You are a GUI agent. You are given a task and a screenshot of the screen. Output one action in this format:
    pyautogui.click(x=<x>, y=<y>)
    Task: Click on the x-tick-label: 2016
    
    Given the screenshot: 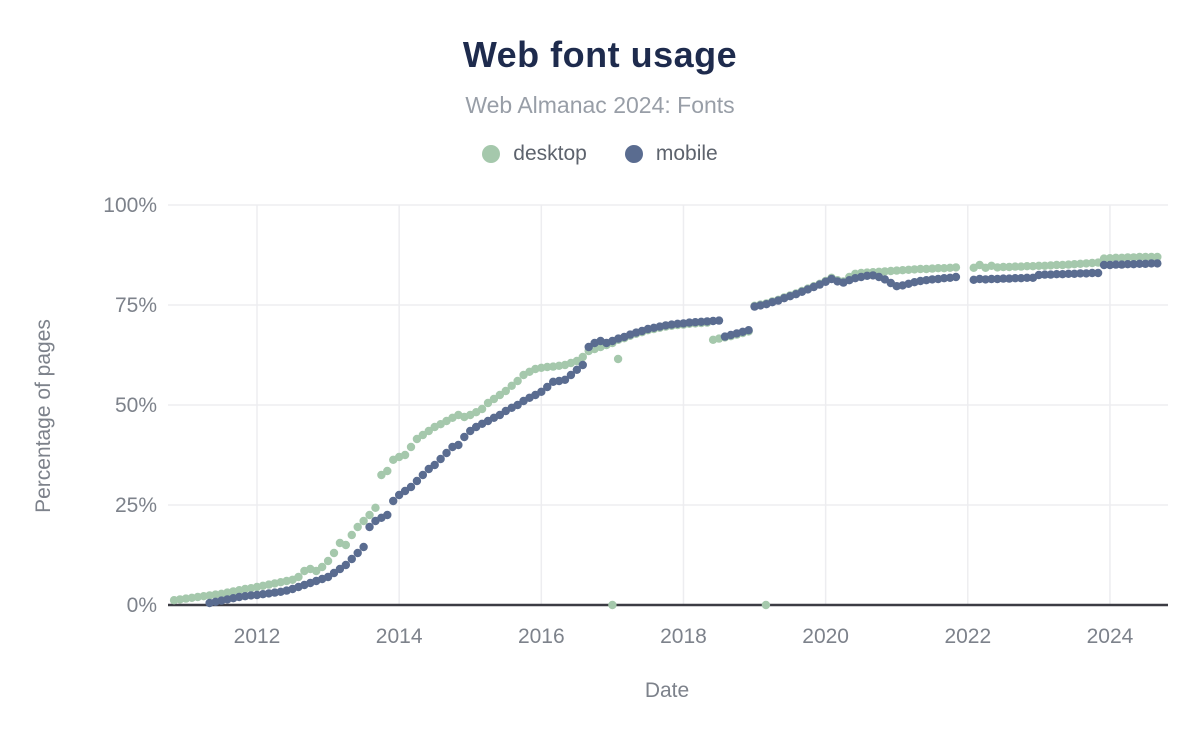 What is the action you would take?
    pyautogui.click(x=541, y=636)
    